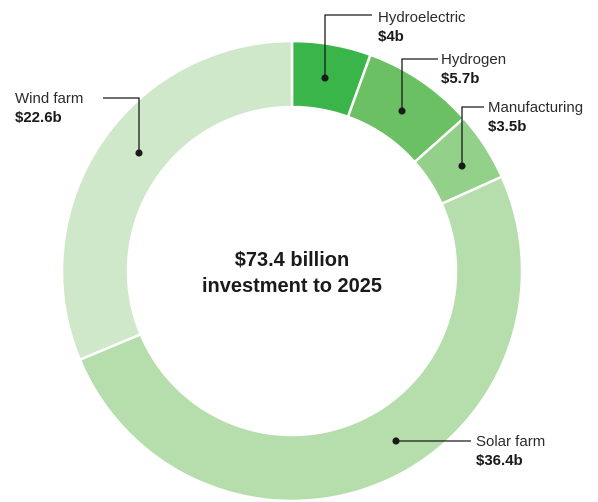 The width and height of the screenshot is (598, 502). I want to click on slice-name-manufacturing: Manufacturing, so click(535, 107).